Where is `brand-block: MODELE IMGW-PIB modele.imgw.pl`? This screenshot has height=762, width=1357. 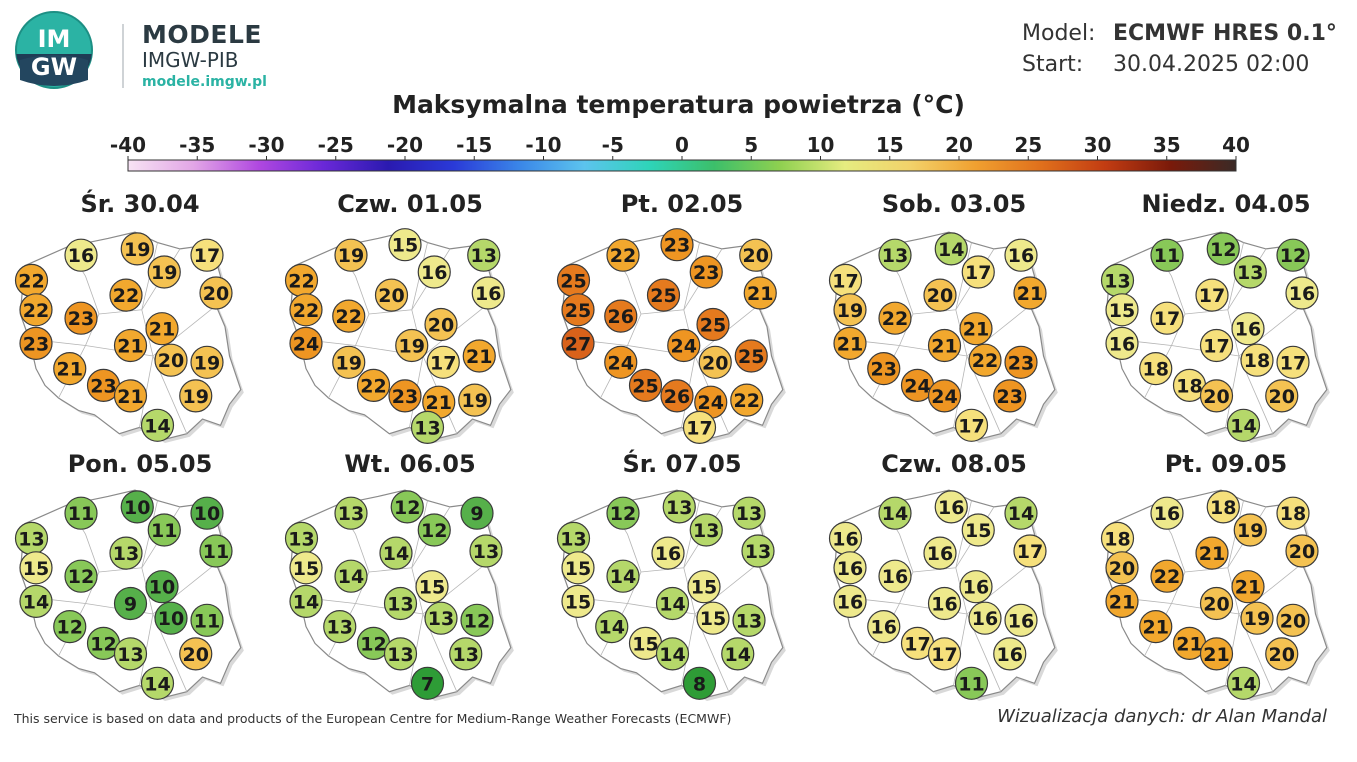 brand-block: MODELE IMGW-PIB modele.imgw.pl is located at coordinates (204, 57).